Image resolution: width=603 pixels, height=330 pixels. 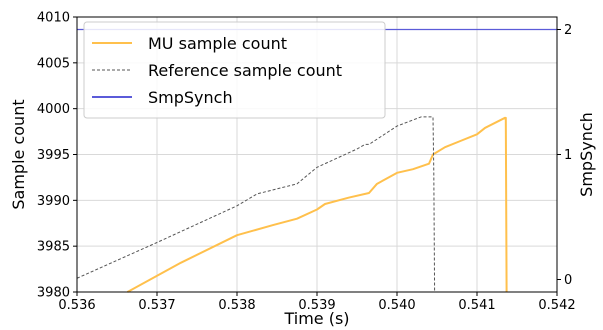 What do you see at coordinates (217, 43) in the screenshot?
I see `legend-label-mu: MU sample count` at bounding box center [217, 43].